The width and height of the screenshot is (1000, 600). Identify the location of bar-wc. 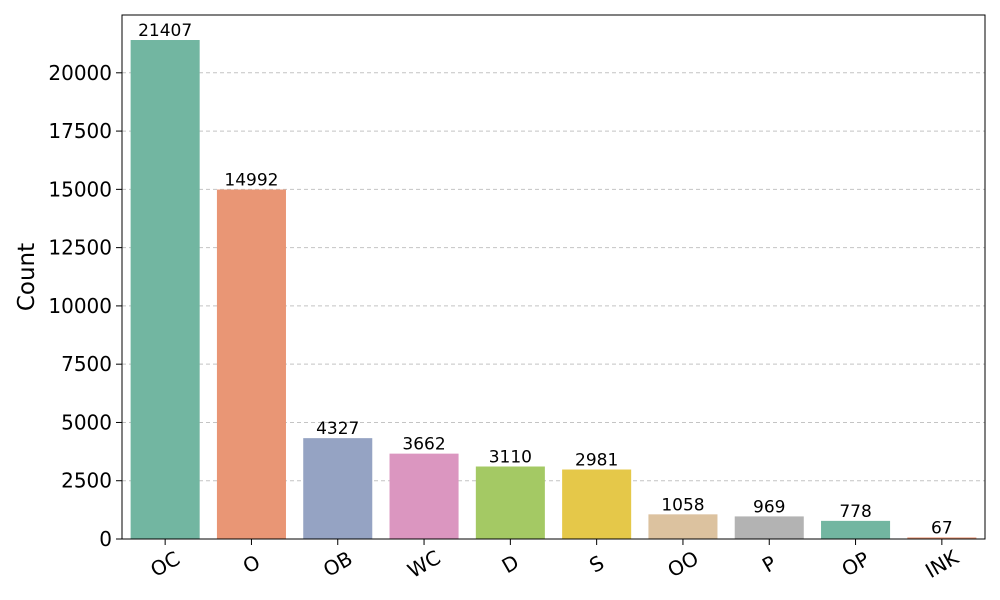
(424, 496).